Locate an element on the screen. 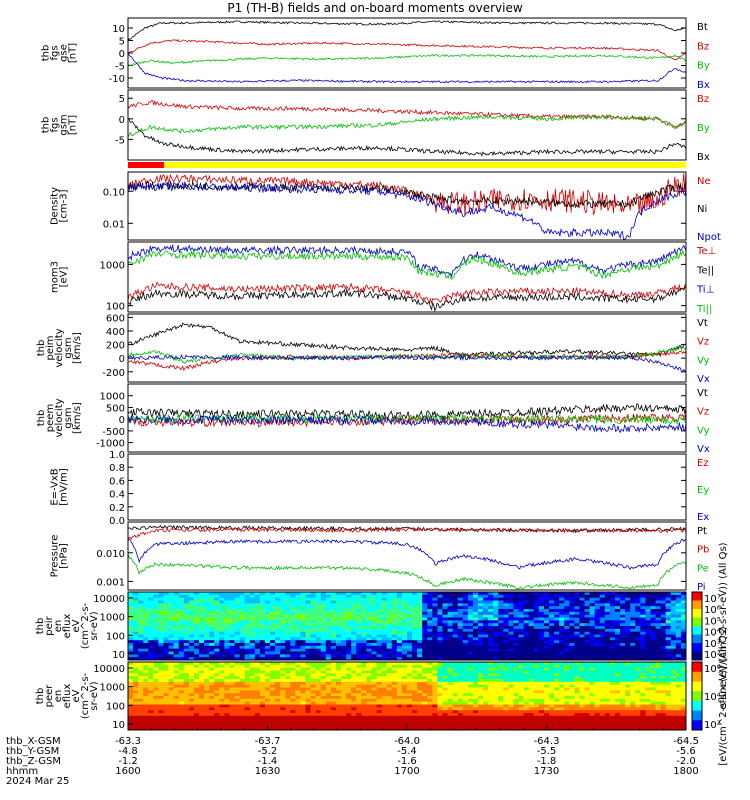 The width and height of the screenshot is (750, 800). ylabel-fgs-gsm: thb is located at coordinates (46, 125).